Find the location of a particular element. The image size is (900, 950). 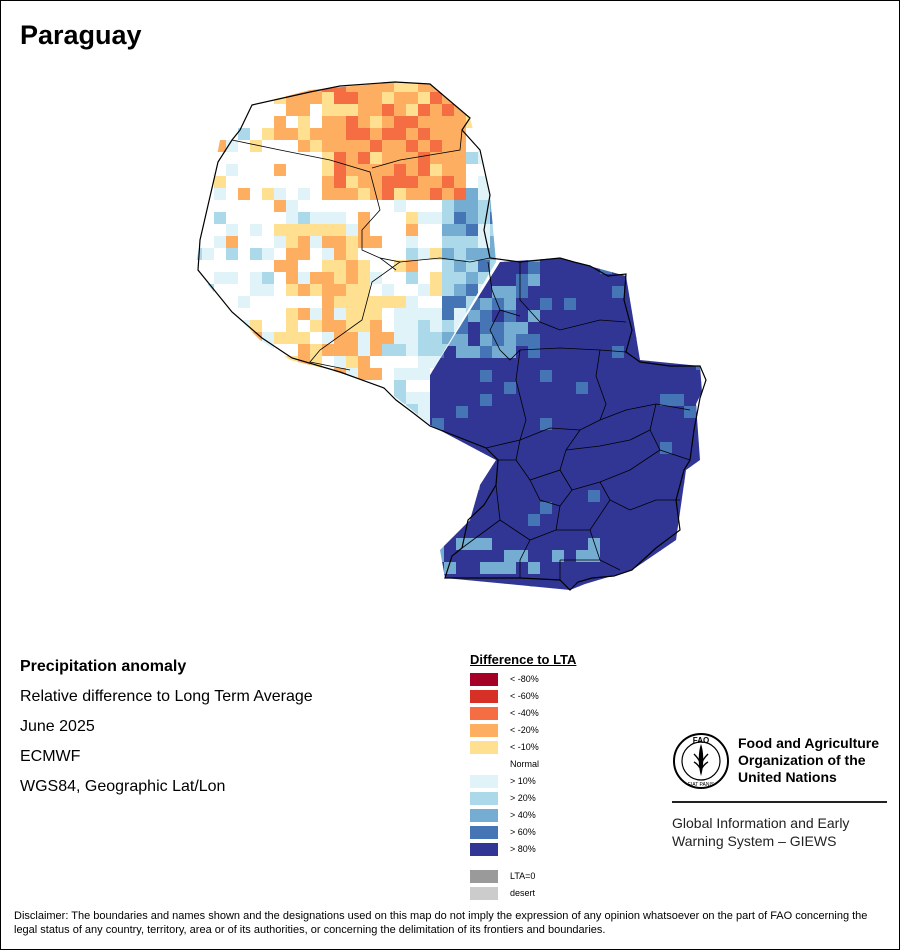

fao-logo-icon: FAO FIAT PANIS is located at coordinates (701, 761).